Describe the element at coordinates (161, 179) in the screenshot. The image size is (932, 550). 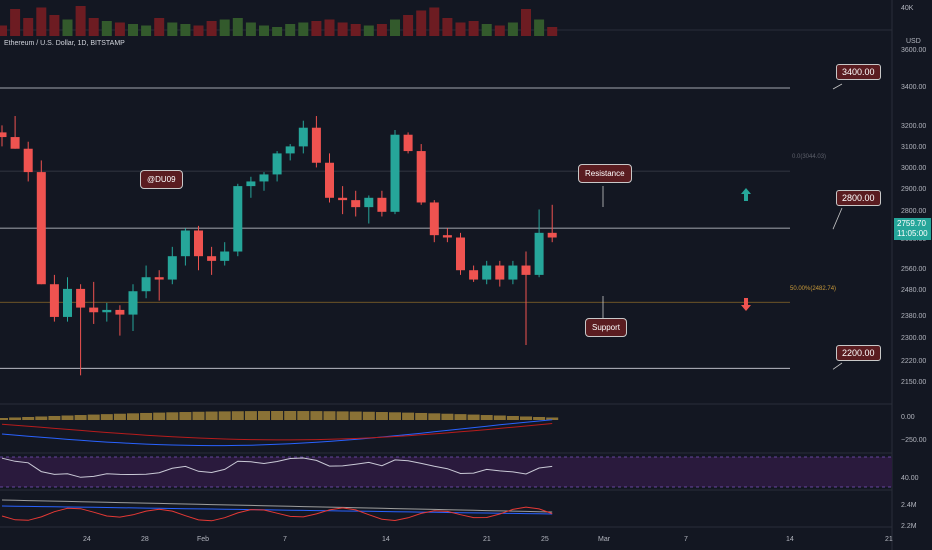
I see `username-label: @DU09` at that location.